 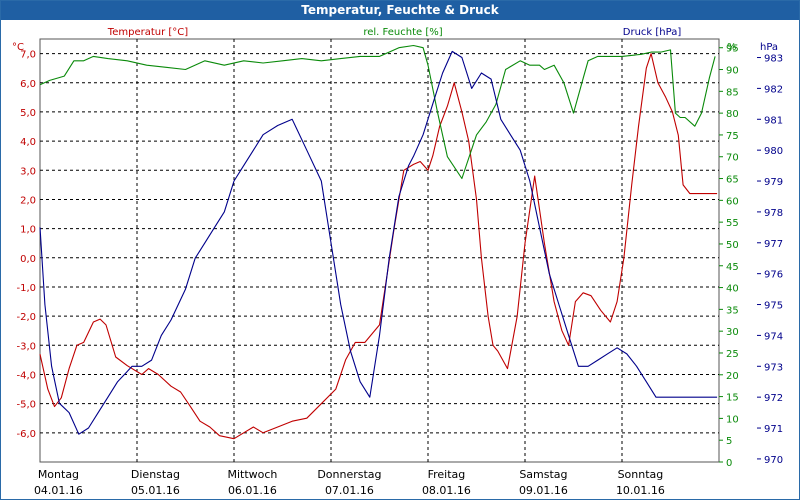 What do you see at coordinates (732, 92) in the screenshot?
I see `humidity-tick-label: 85` at bounding box center [732, 92].